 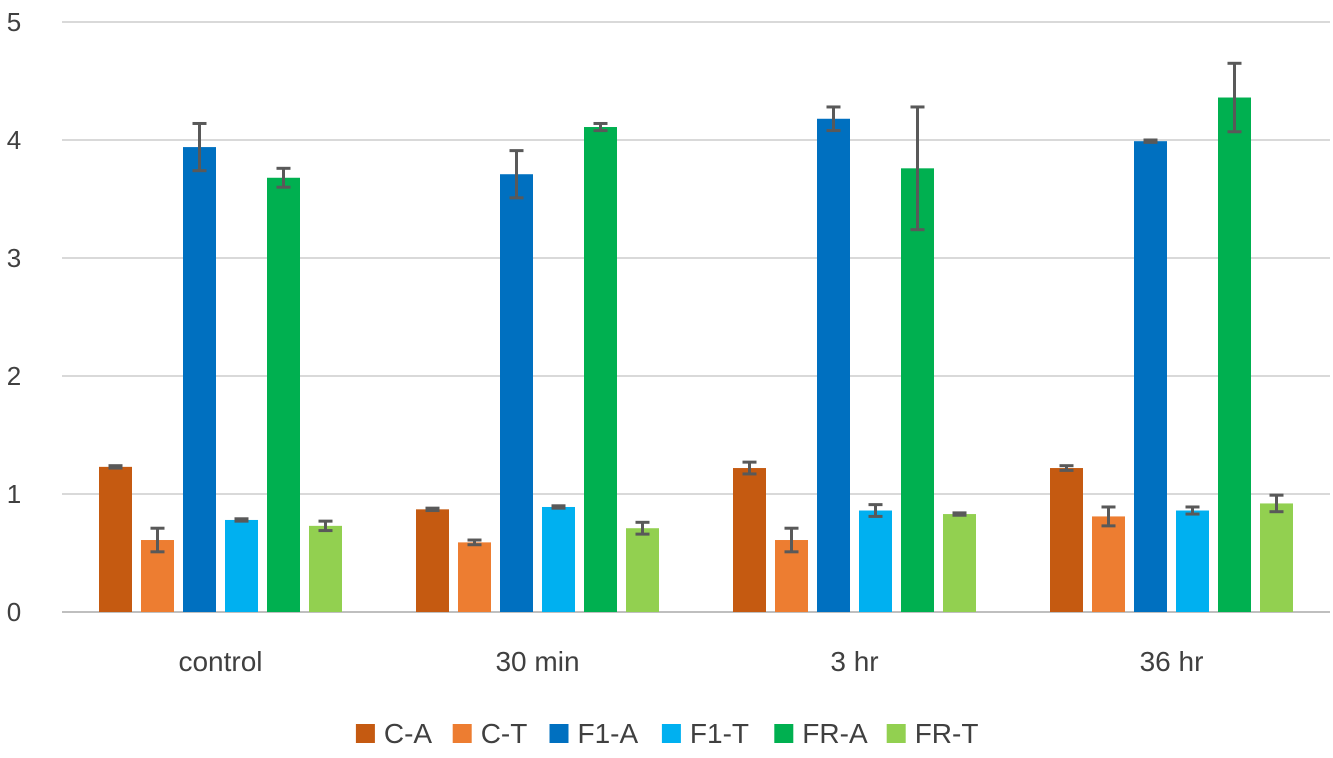 I want to click on legend-label: C-A, so click(x=408, y=733).